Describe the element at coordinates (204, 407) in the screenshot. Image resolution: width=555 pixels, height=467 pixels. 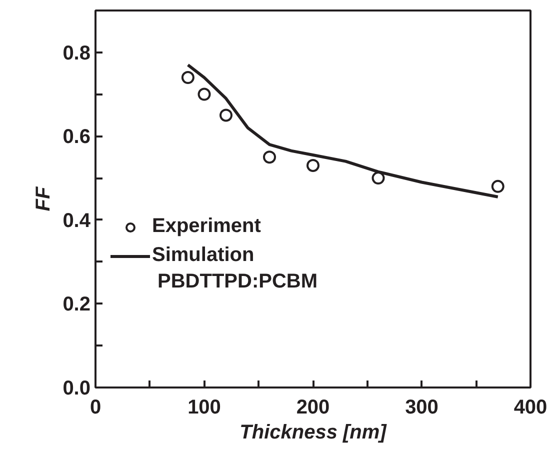
I see `x-tick-label: 100` at that location.